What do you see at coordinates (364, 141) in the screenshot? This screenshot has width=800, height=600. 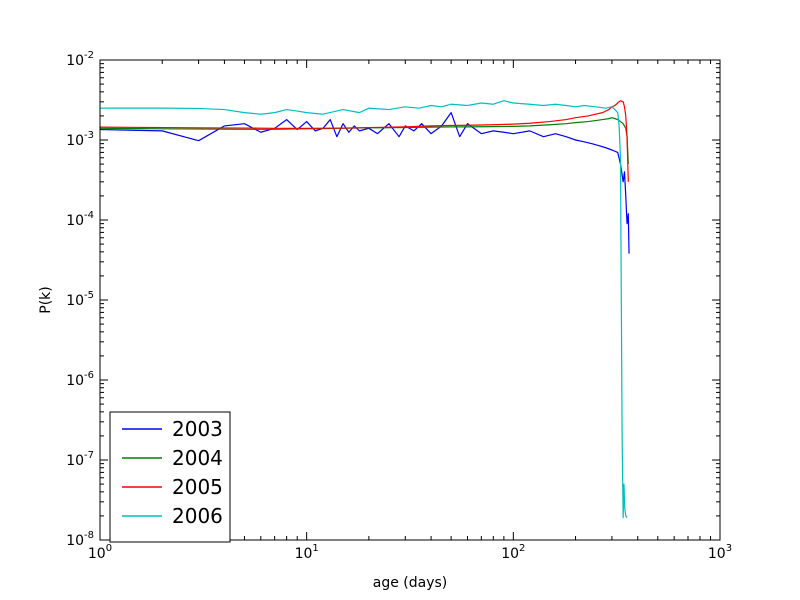 I see `series-line-2005` at bounding box center [364, 141].